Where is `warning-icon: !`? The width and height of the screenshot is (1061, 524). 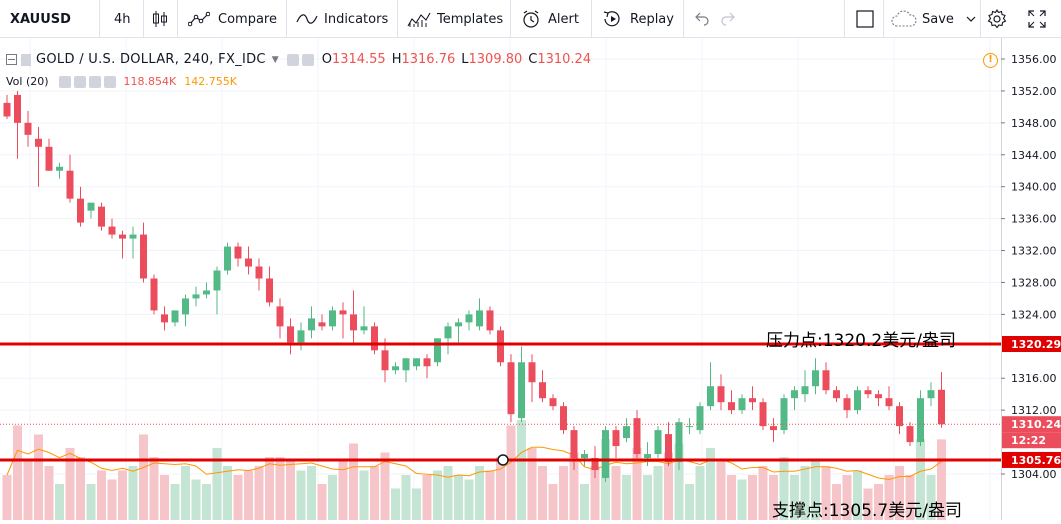
warning-icon: ! is located at coordinates (990, 60).